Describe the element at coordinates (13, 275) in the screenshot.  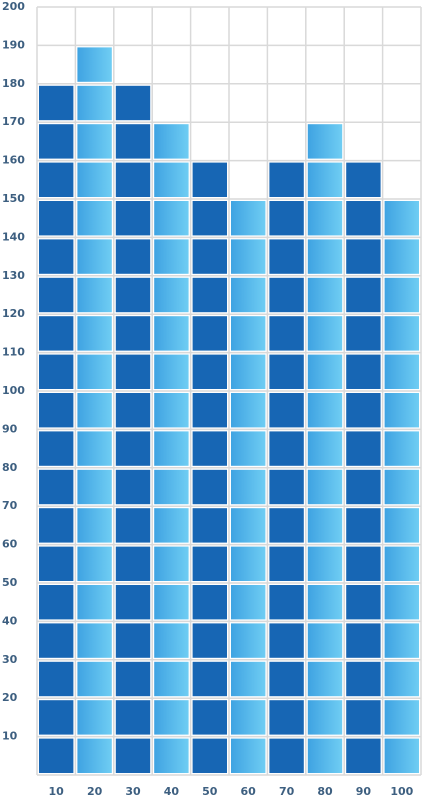
I see `y-tick-label: 130` at that location.